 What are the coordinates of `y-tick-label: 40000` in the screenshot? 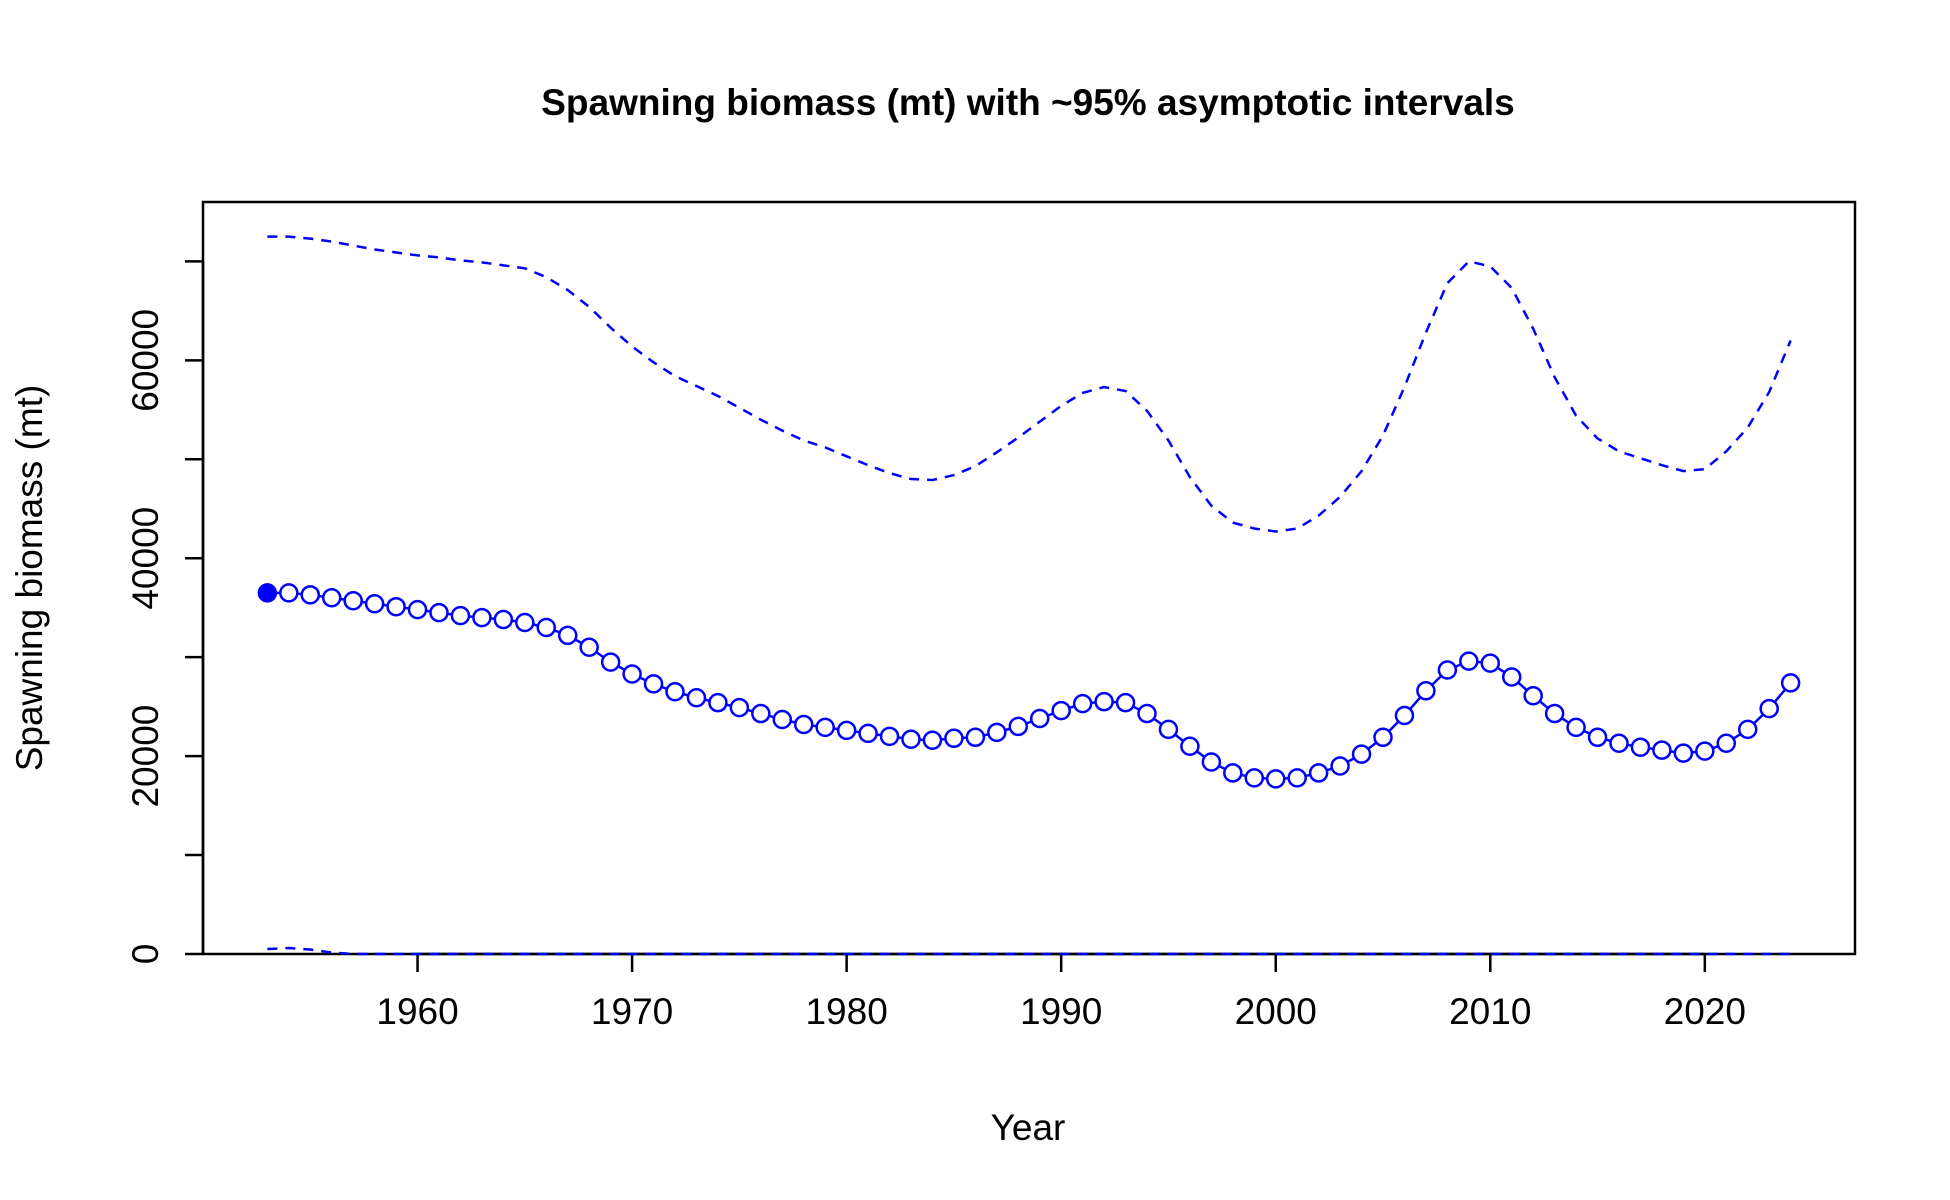 It's located at (145, 558).